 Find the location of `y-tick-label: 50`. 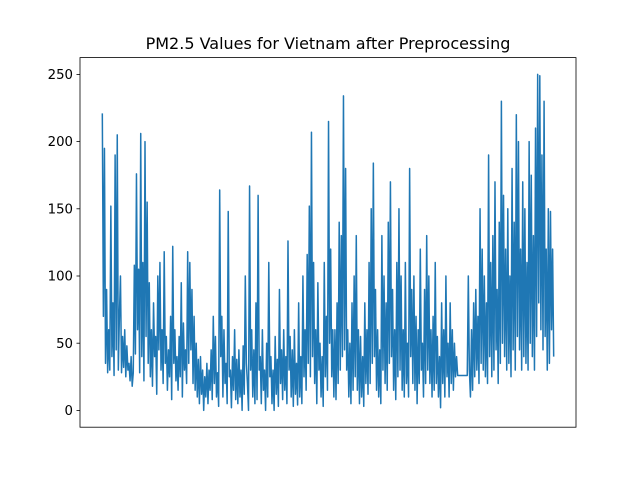

y-tick-label: 50 is located at coordinates (64, 344).